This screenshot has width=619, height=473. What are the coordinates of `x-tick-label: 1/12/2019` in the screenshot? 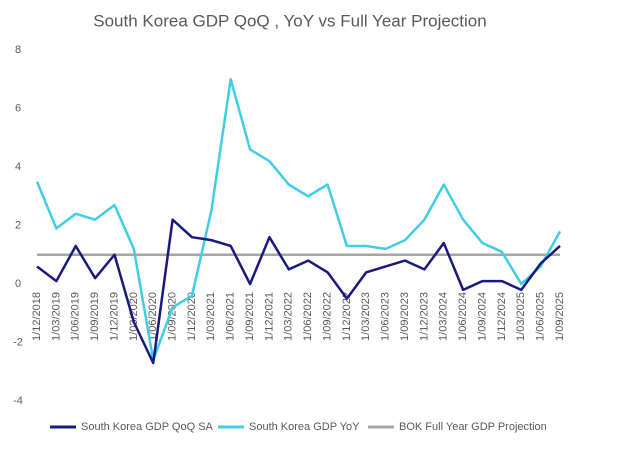 It's located at (114, 316).